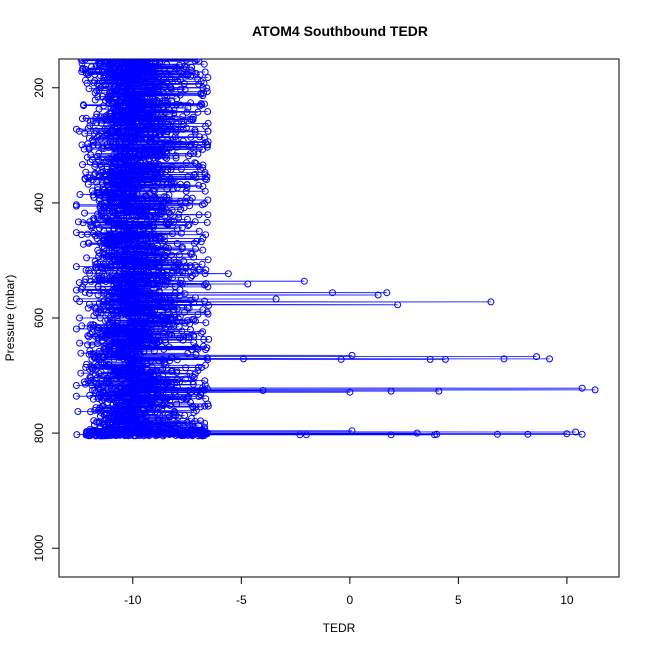 Image resolution: width=650 pixels, height=650 pixels. I want to click on y-axis: 200 400 600 800 1000, so click(46, 319).